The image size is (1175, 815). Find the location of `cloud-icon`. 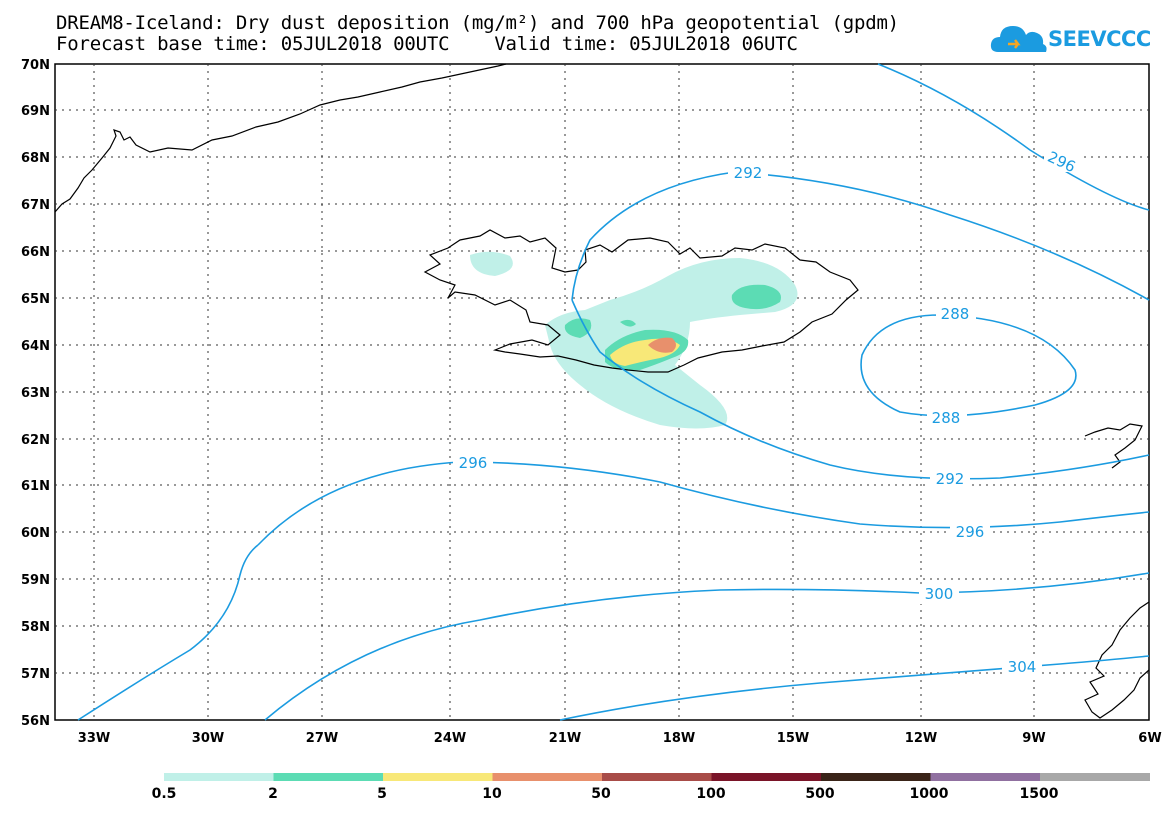

cloud-icon is located at coordinates (1018, 39).